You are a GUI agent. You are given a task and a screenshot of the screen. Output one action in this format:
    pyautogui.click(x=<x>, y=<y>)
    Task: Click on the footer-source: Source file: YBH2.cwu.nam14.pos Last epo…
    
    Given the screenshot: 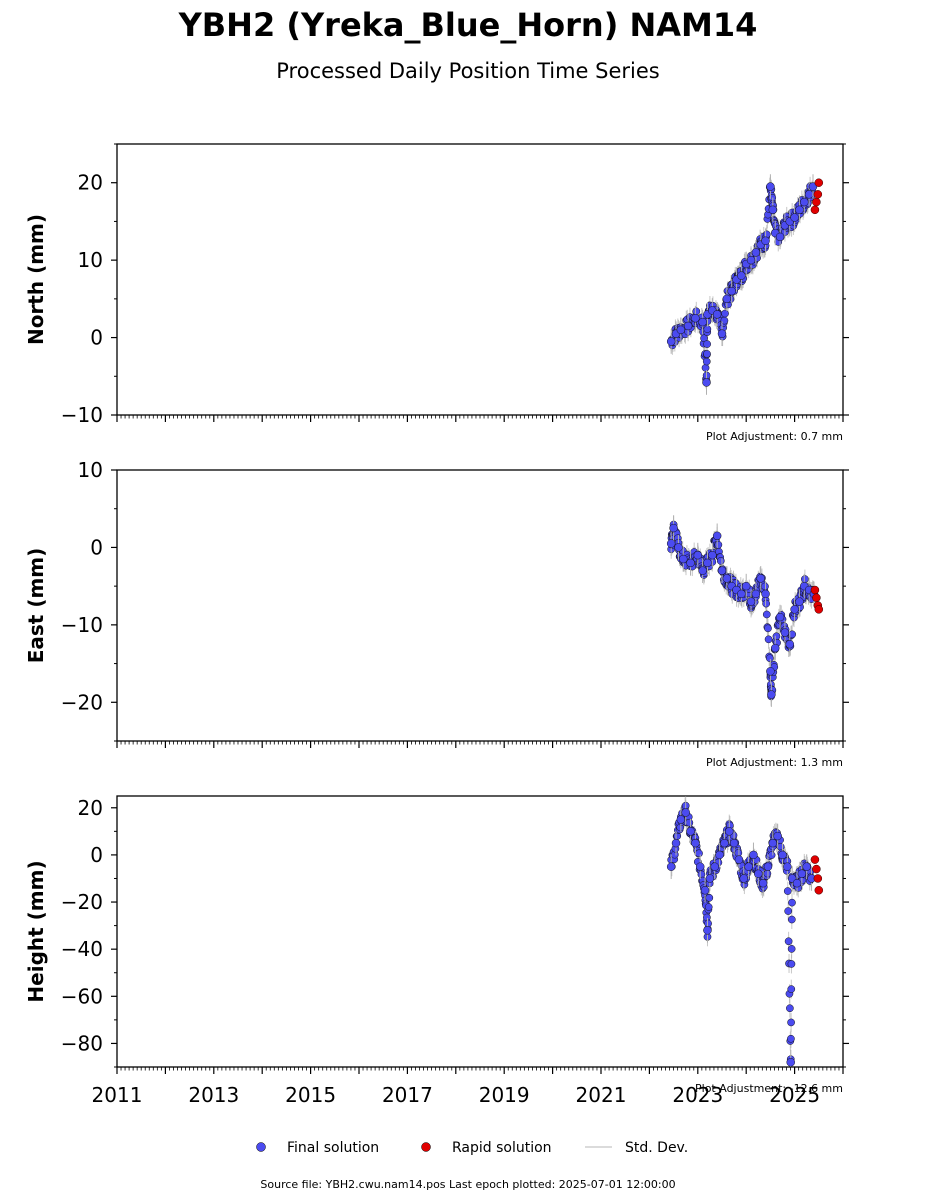 What is the action you would take?
    pyautogui.click(x=467, y=1184)
    